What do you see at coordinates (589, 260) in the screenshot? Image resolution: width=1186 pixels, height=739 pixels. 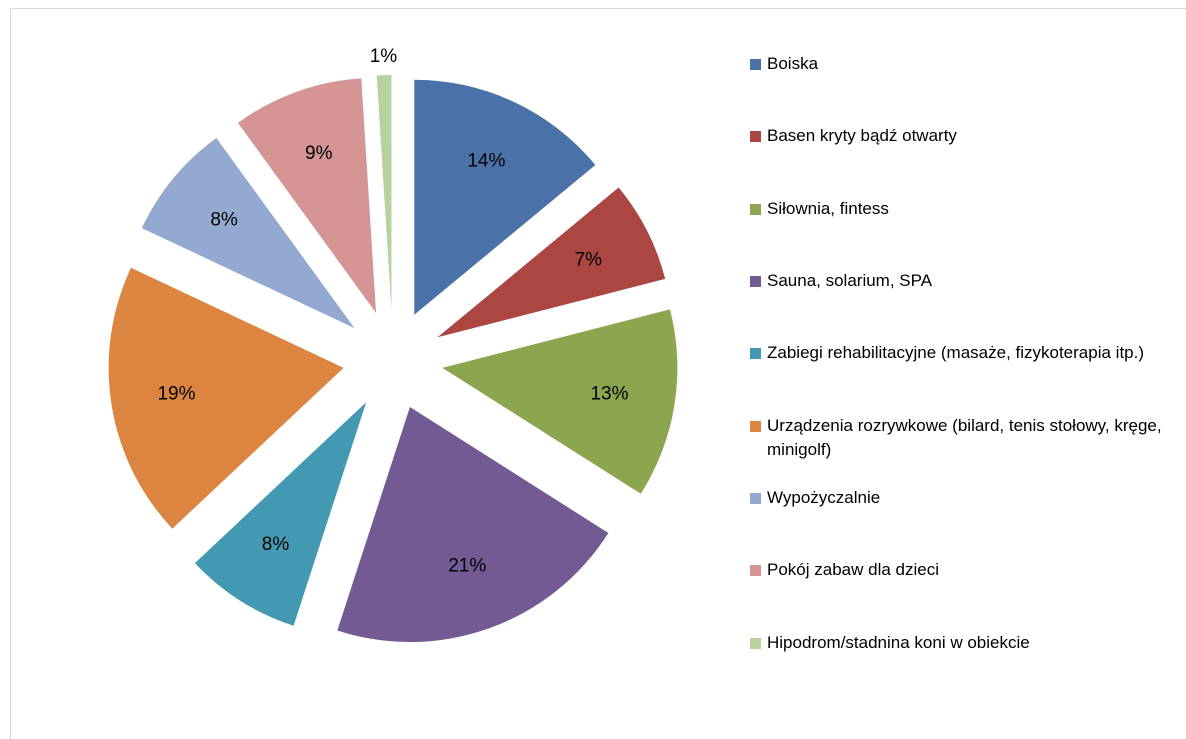 I see `data-label: 7%` at bounding box center [589, 260].